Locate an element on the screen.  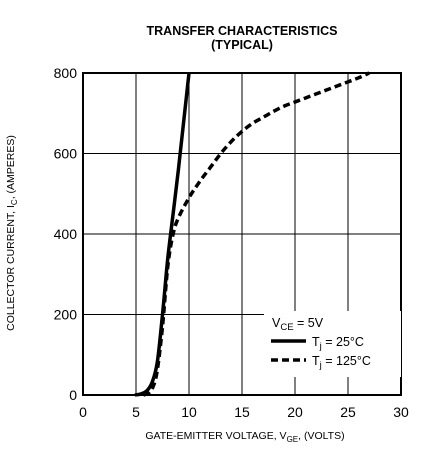
y-tick-label-2: 400 is located at coordinates (66, 234).